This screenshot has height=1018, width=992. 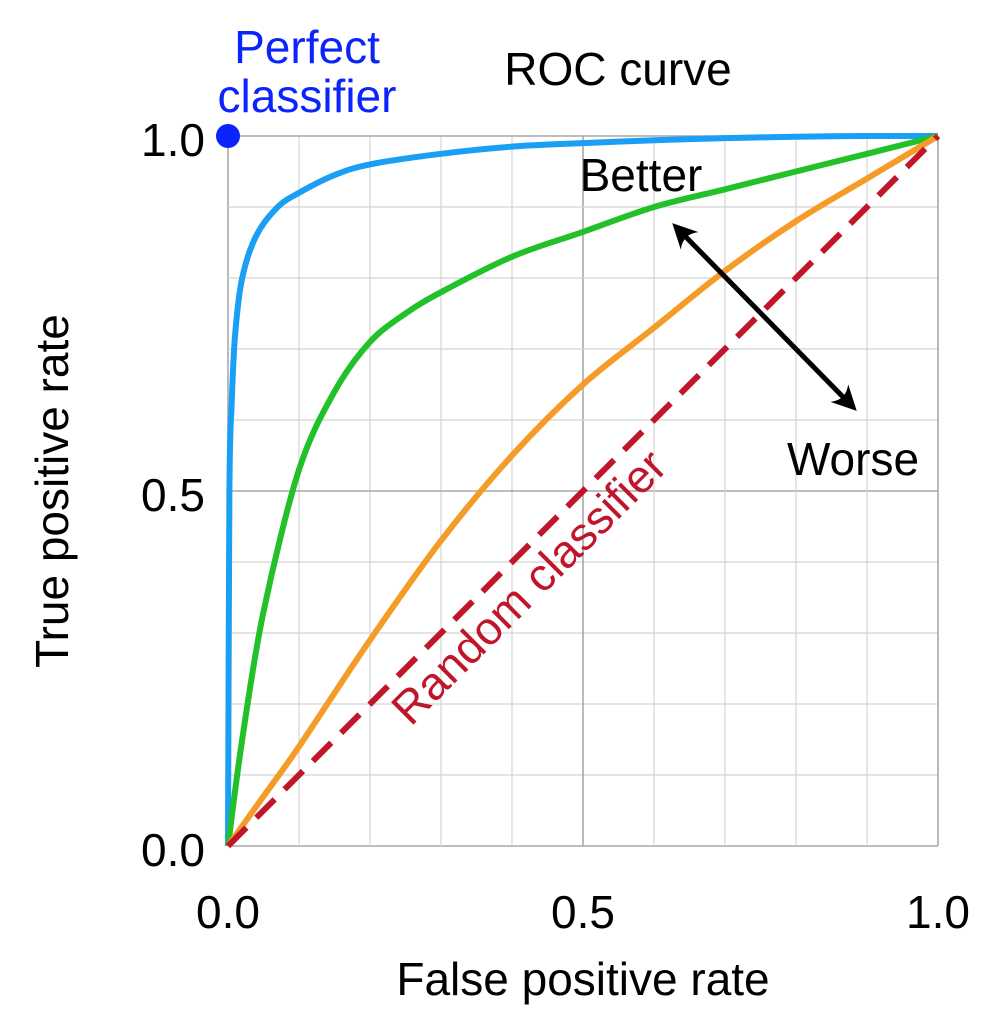 What do you see at coordinates (528, 586) in the screenshot?
I see `random-classifier-label: Random classifier` at bounding box center [528, 586].